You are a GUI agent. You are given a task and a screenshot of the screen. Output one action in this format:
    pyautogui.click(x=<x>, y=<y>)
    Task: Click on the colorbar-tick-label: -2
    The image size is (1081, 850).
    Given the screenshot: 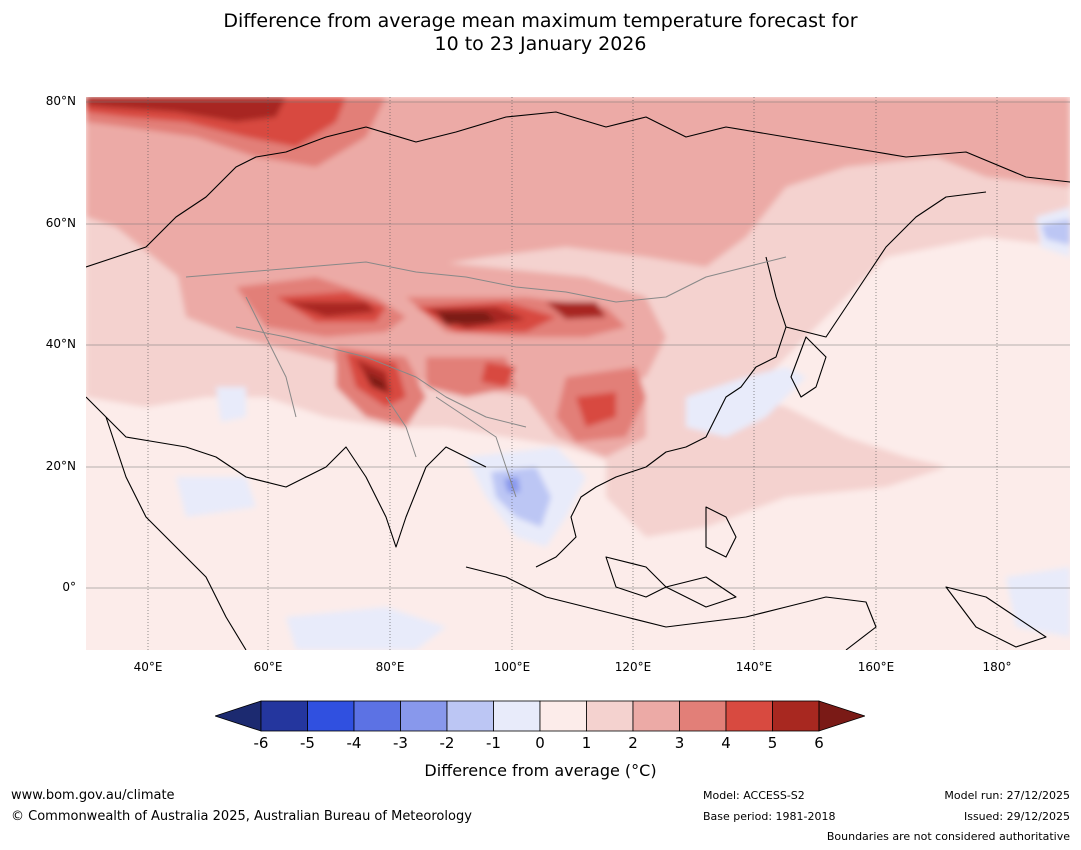 What is the action you would take?
    pyautogui.click(x=447, y=743)
    